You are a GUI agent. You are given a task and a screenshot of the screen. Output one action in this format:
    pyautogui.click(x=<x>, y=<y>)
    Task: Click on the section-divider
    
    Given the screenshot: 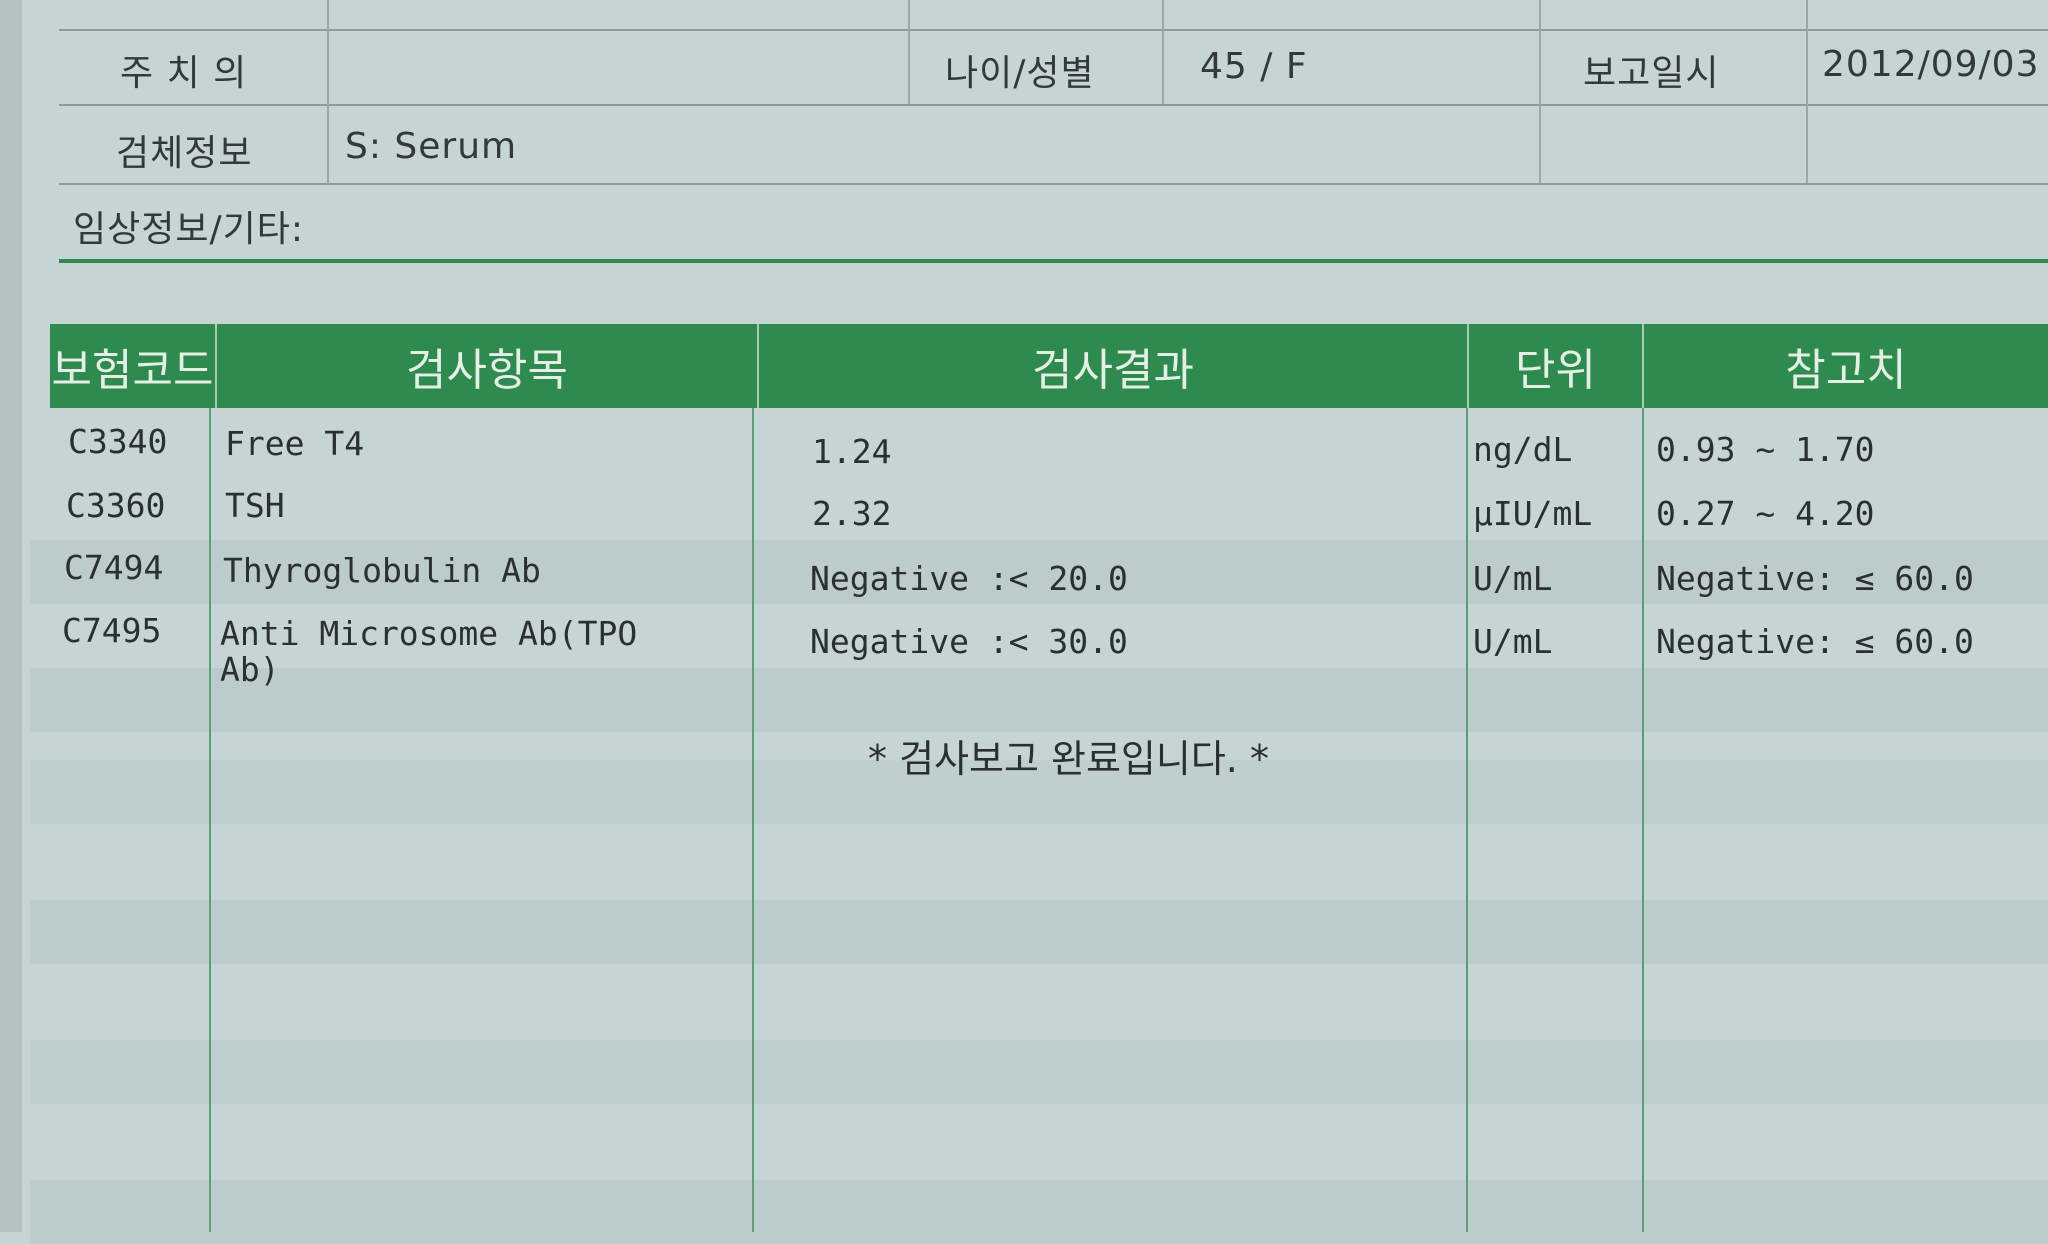 What is the action you would take?
    pyautogui.click(x=1053, y=261)
    